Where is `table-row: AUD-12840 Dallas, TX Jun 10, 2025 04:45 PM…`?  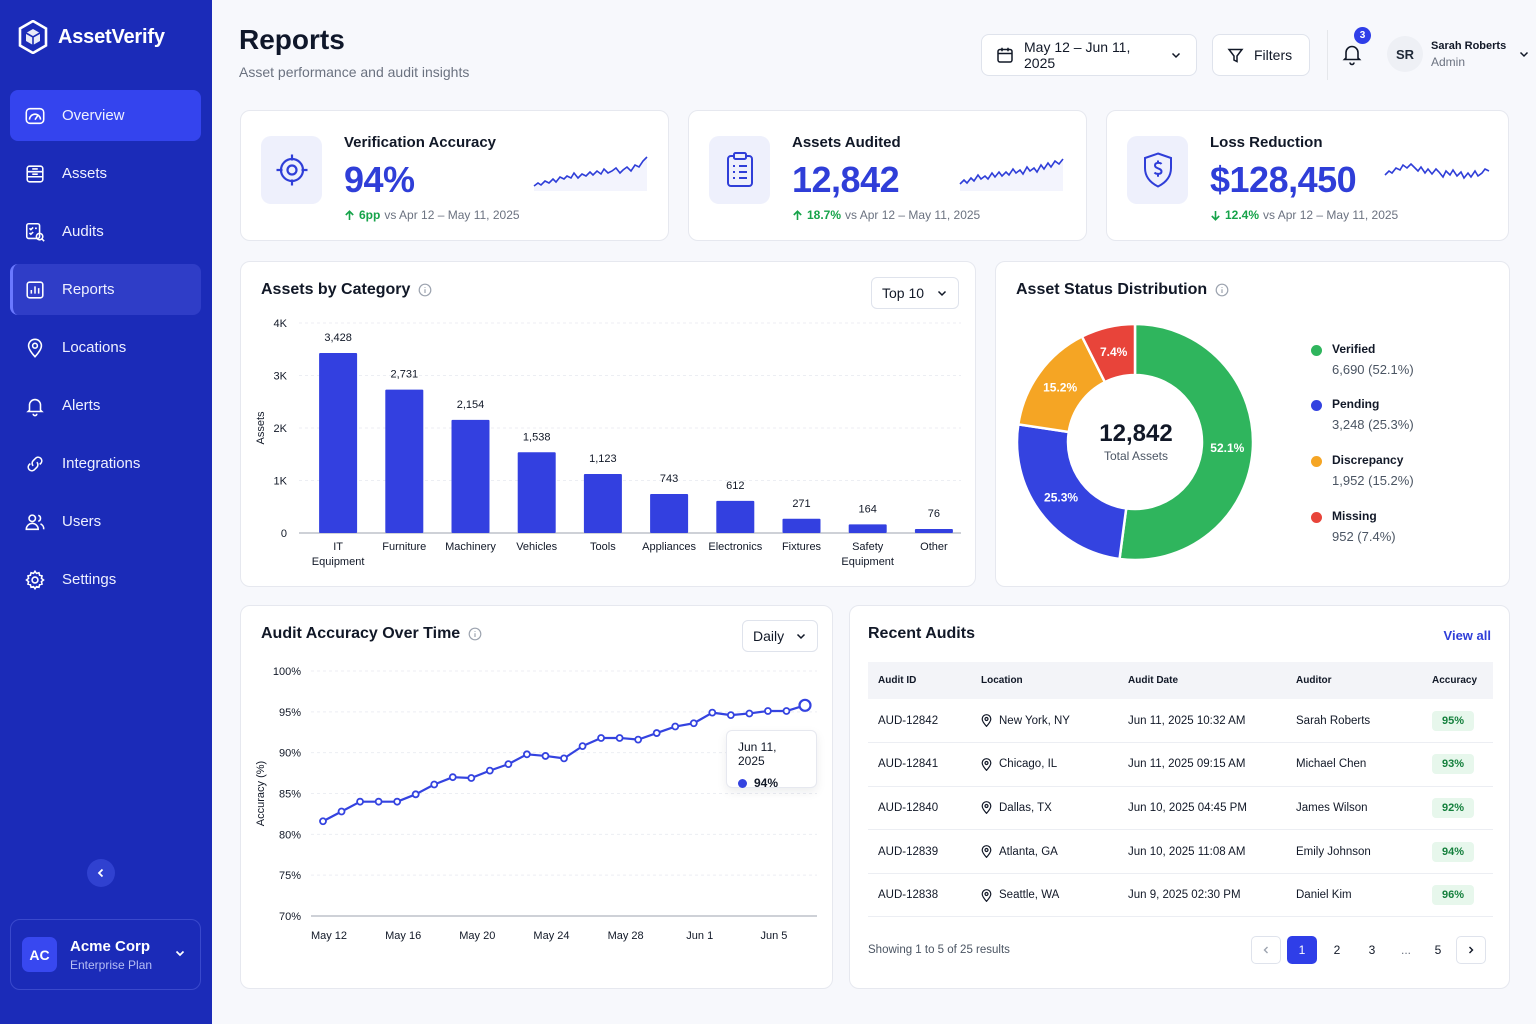 table-row: AUD-12840 Dallas, TX Jun 10, 2025 04:45 PM… is located at coordinates (1180, 808).